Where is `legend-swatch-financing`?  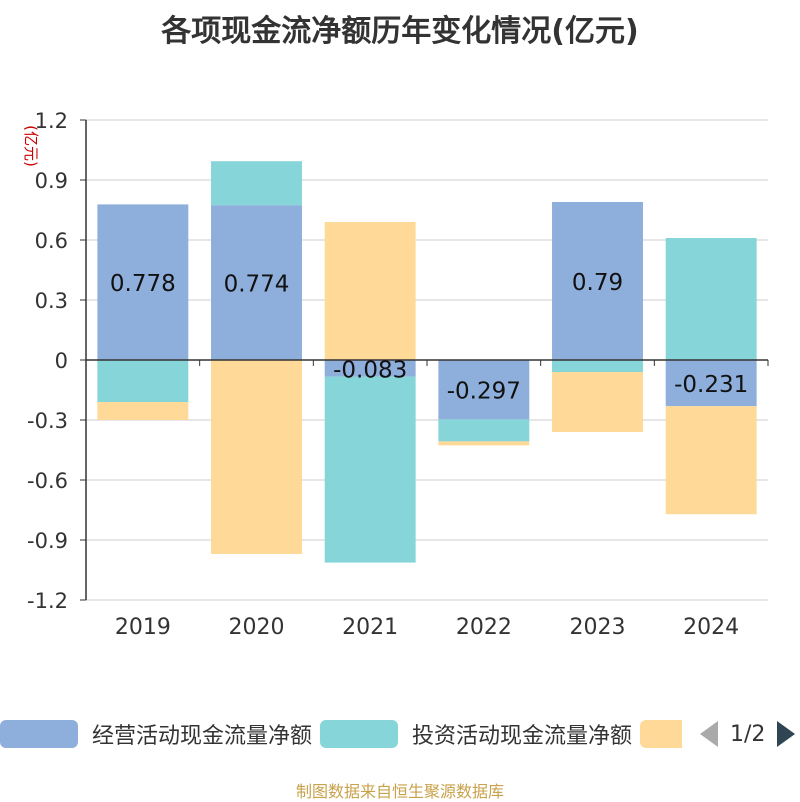 legend-swatch-financing is located at coordinates (661, 734).